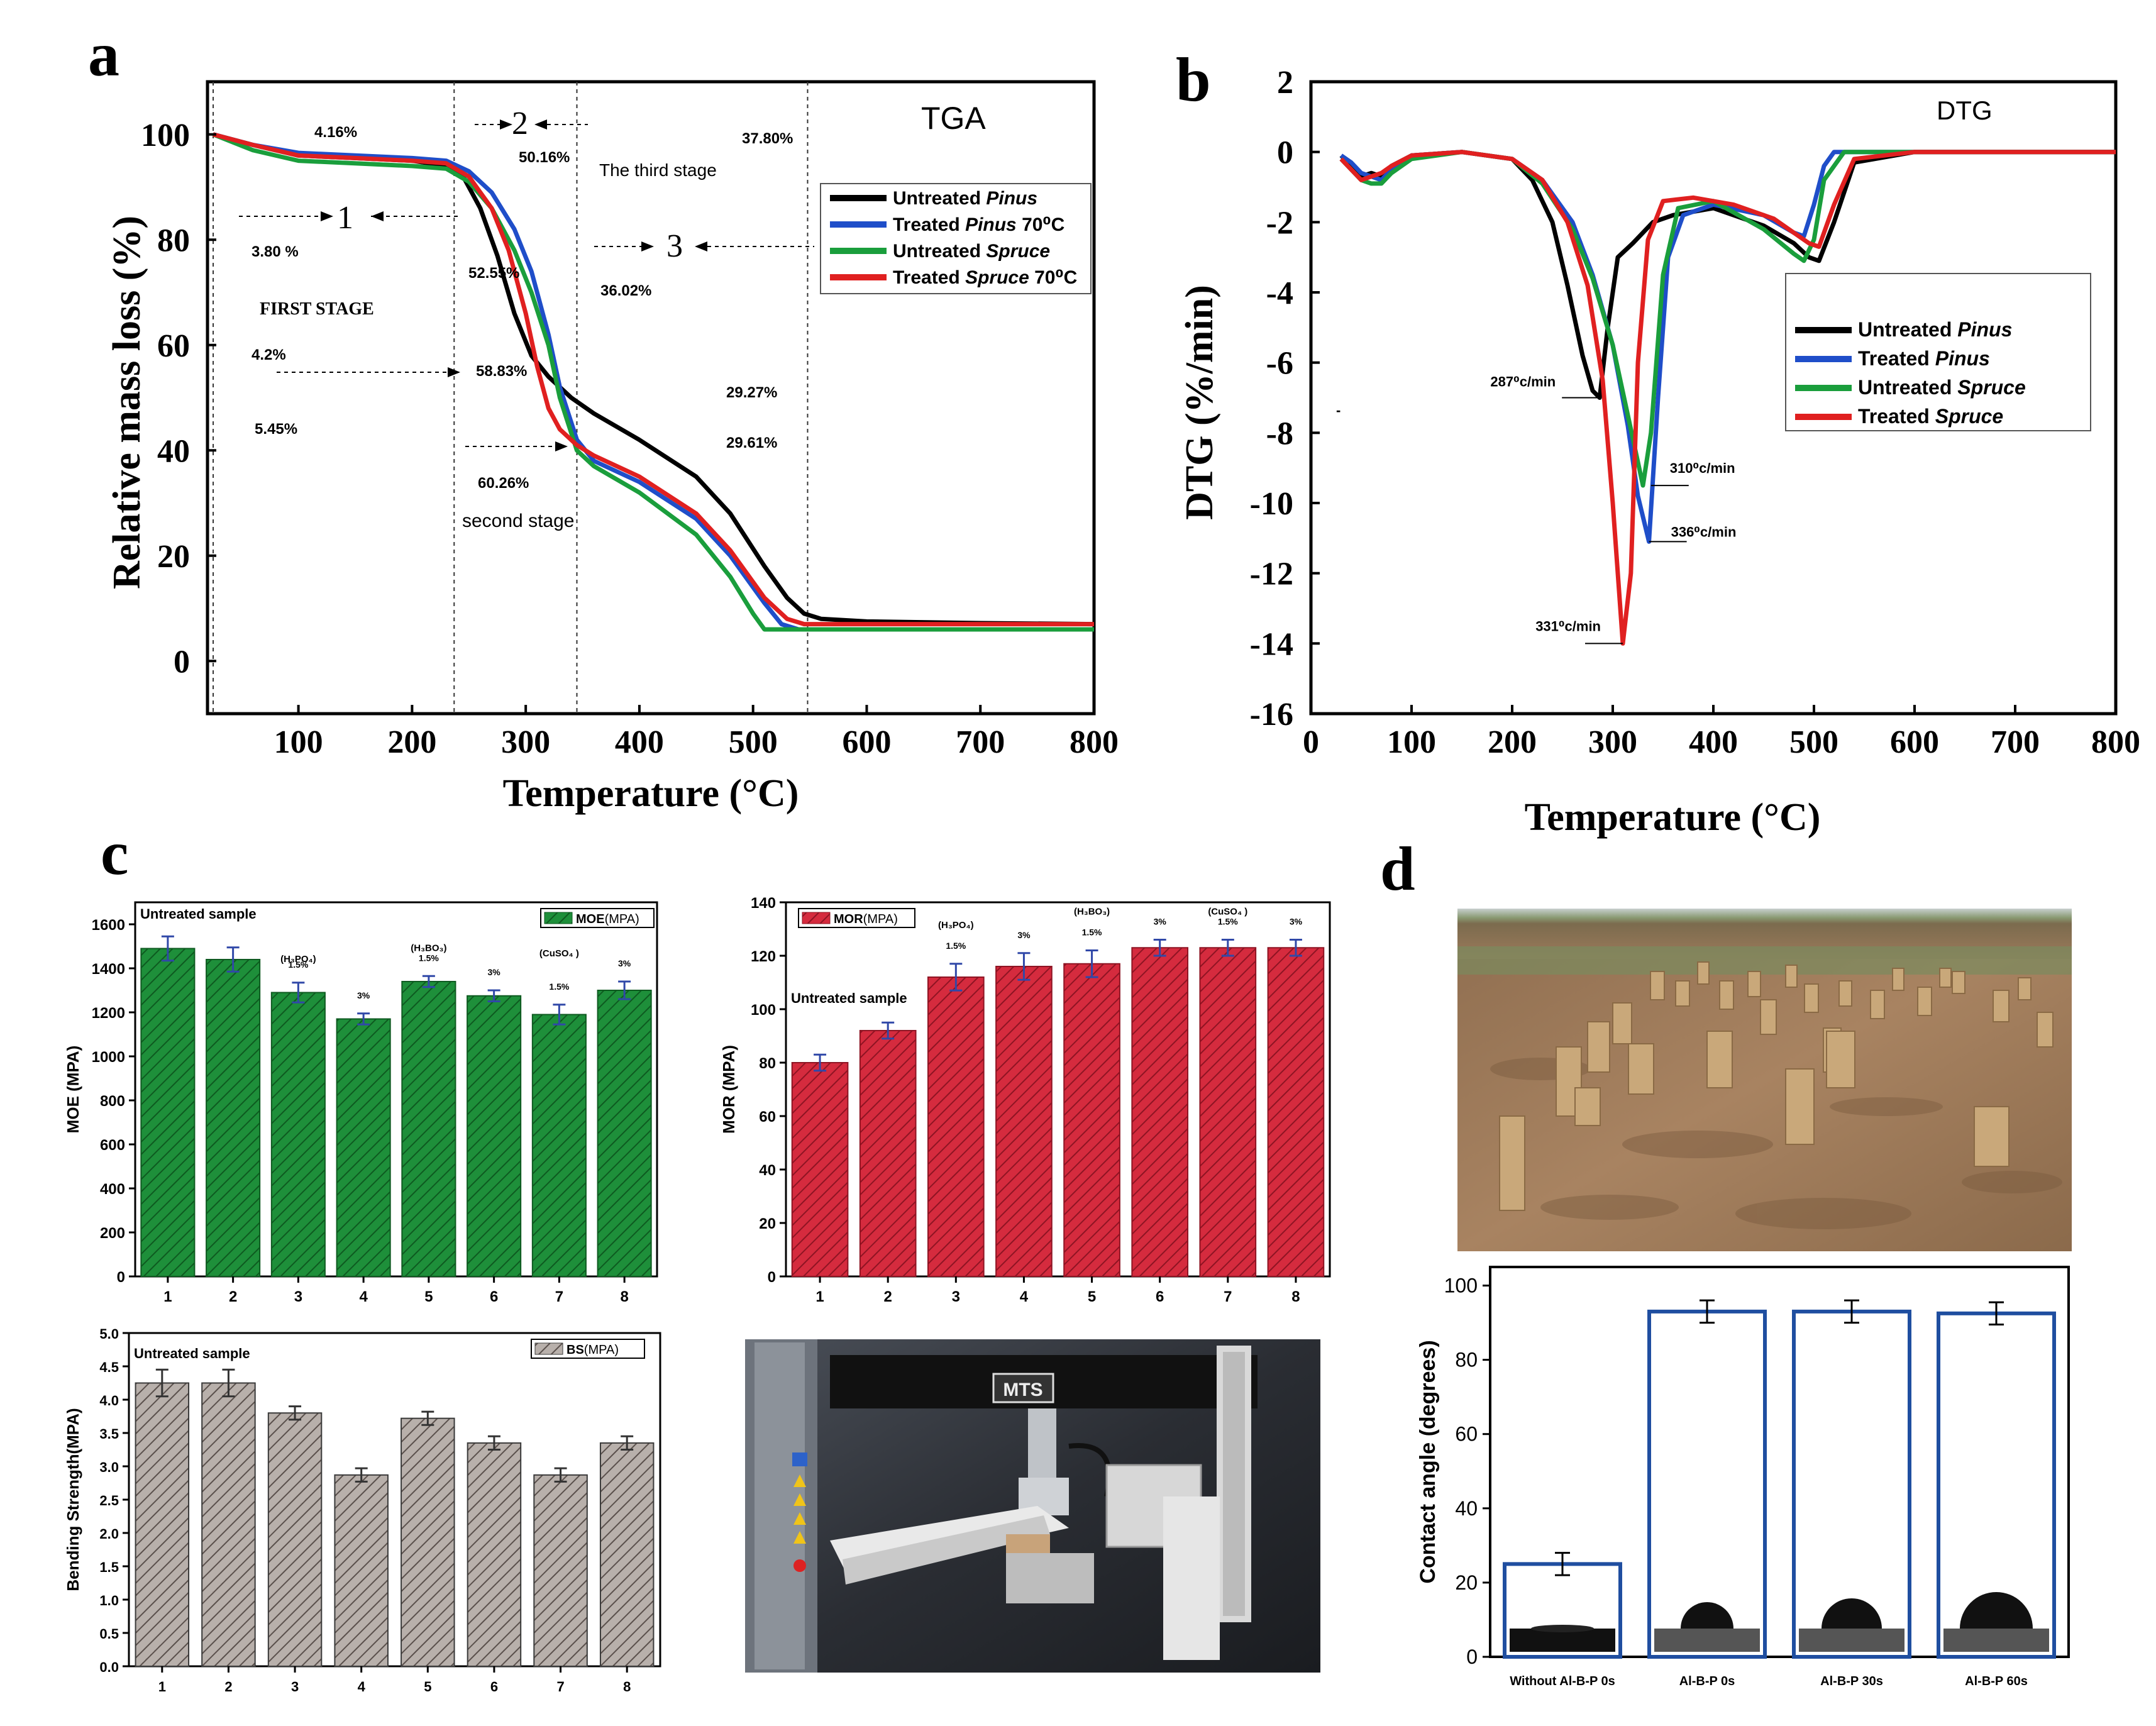  I want to click on mor-xtick-label: 8, so click(1296, 1296).